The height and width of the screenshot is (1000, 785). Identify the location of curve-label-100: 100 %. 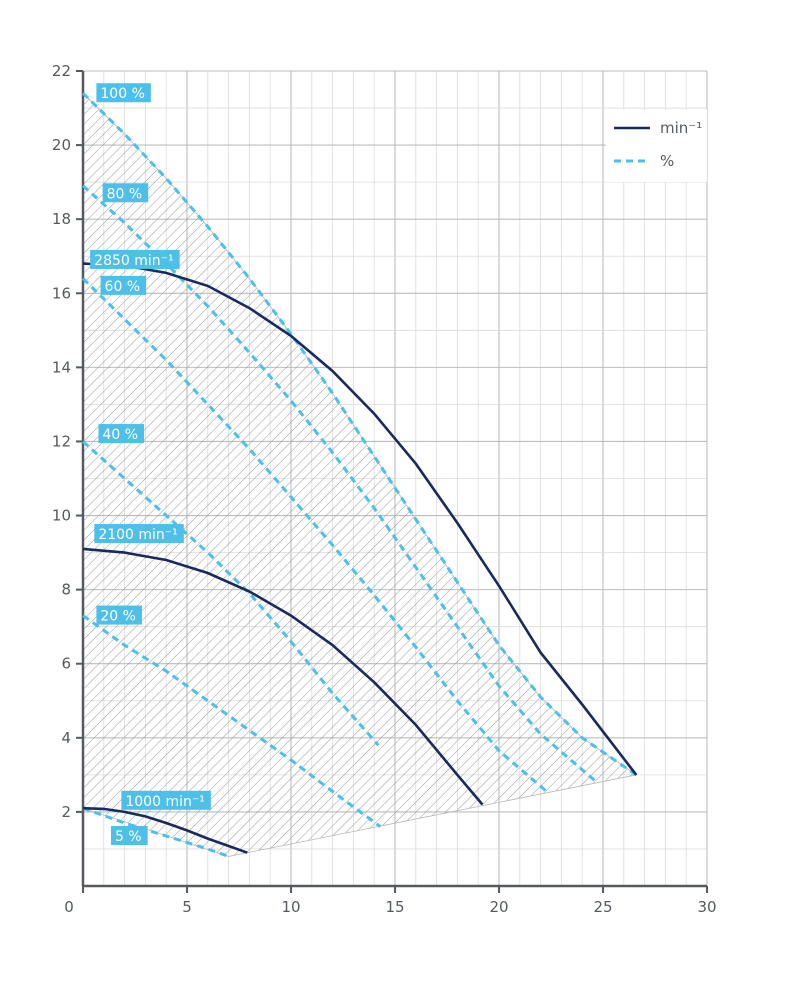
(123, 93).